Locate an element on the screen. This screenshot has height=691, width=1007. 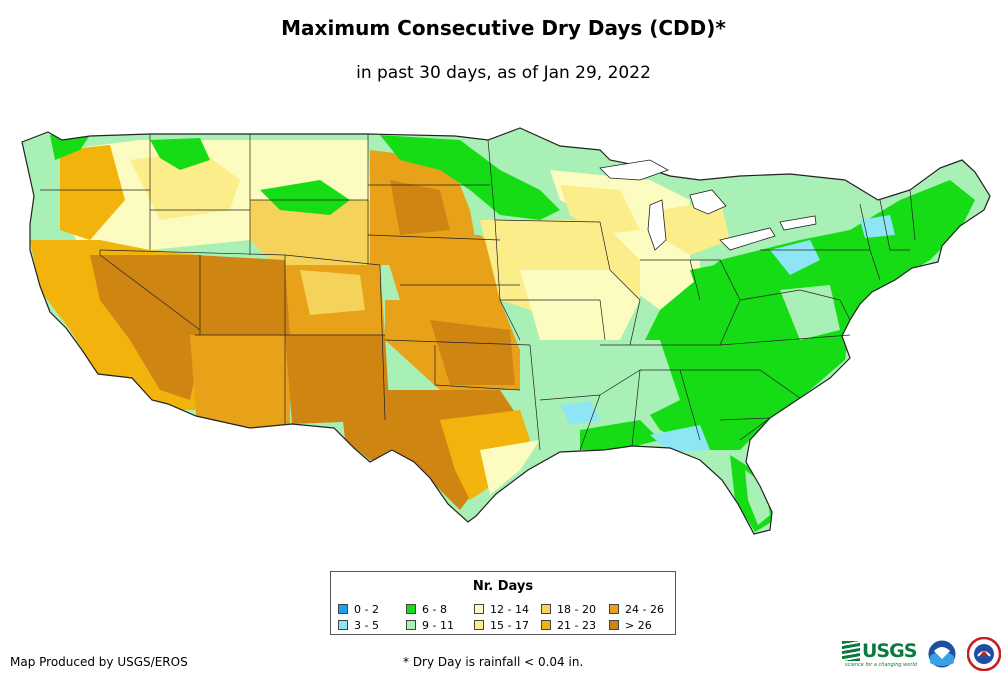
legend-item-12-14: 12 - 14 is located at coordinates (507, 609).